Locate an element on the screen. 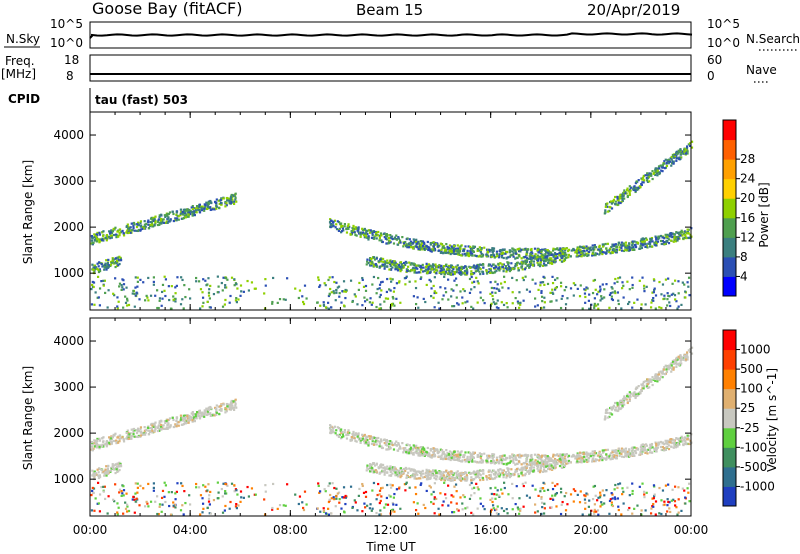  power-echo-cell-2021 is located at coordinates (430, 272).